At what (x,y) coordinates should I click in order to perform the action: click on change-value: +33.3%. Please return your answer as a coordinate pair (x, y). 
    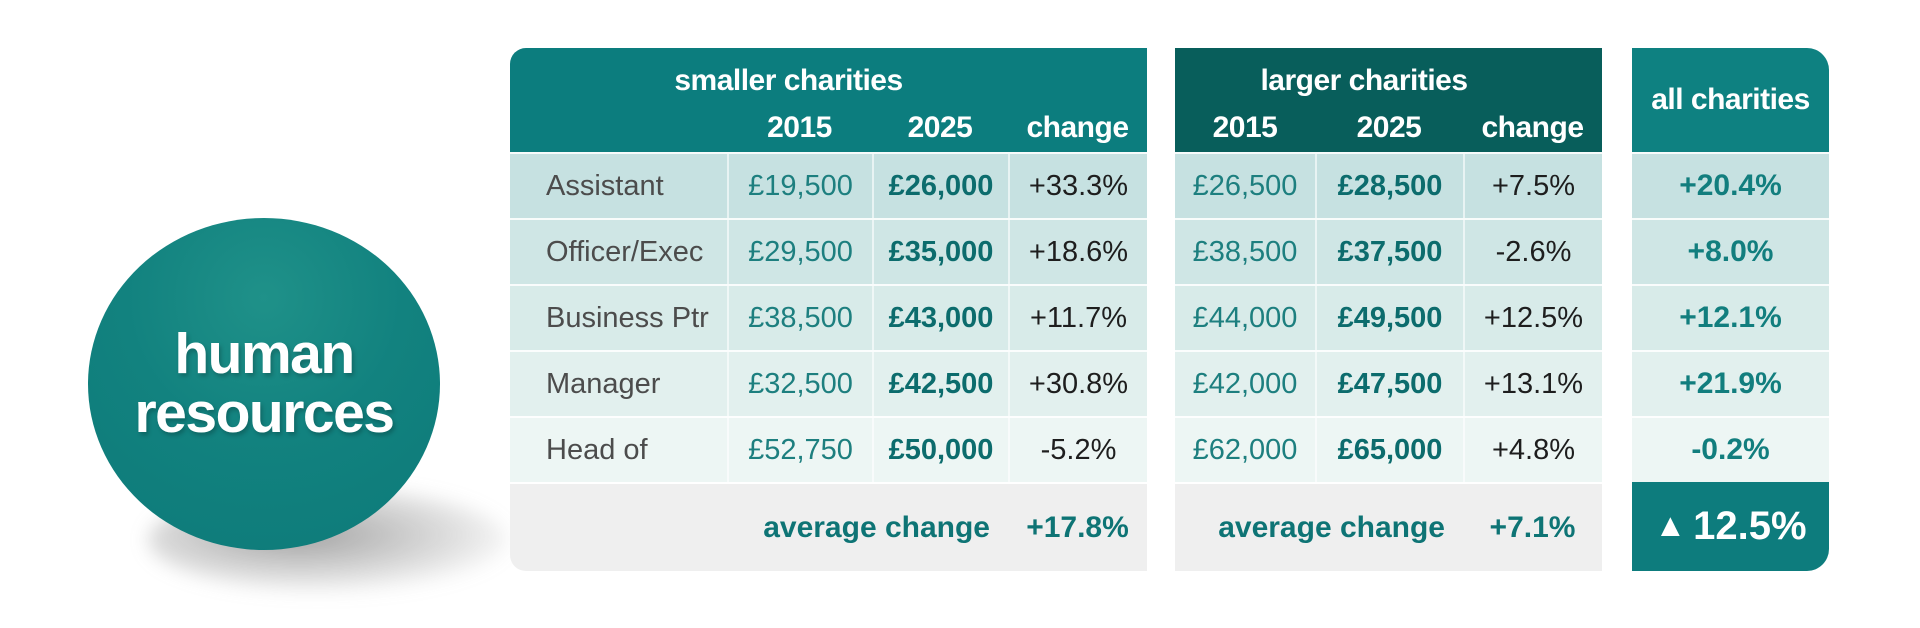
    Looking at the image, I should click on (1077, 186).